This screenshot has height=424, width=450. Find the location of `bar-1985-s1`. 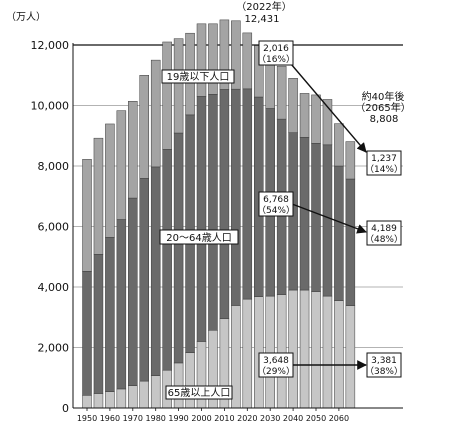

bar-1985-s1 is located at coordinates (167, 260).